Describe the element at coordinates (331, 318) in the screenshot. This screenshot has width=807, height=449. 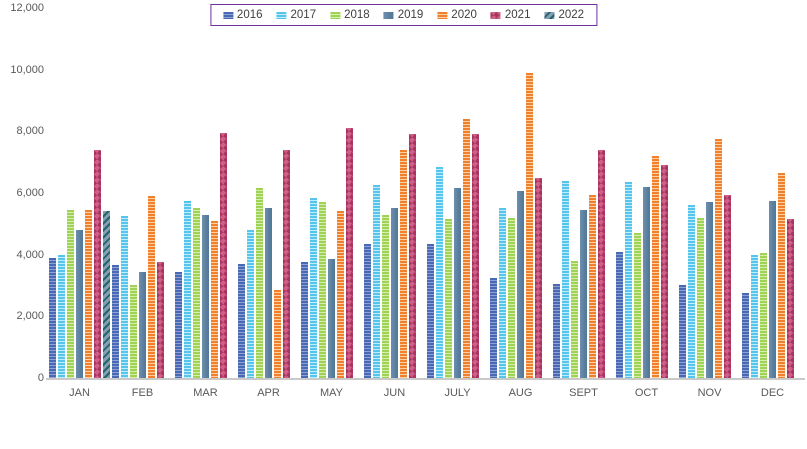
I see `bar-2019-may` at that location.